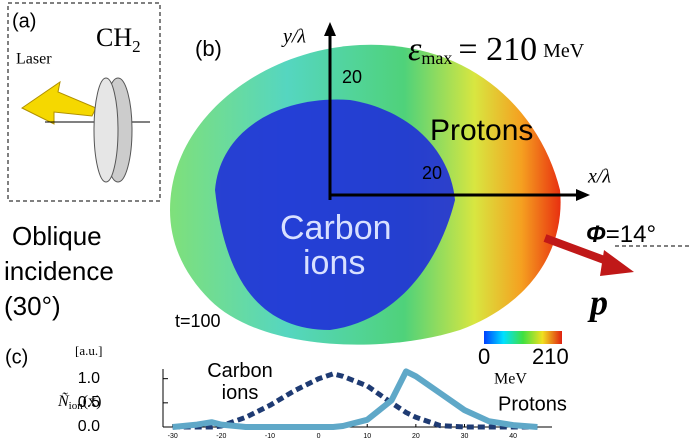 The width and height of the screenshot is (691, 445). Describe the element at coordinates (367, 436) in the screenshot. I see `x-tick-label: 10` at that location.